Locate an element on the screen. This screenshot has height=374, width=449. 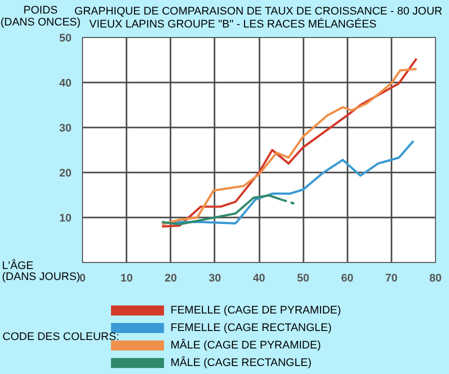
x-tick-label: 0 is located at coordinates (82, 278).